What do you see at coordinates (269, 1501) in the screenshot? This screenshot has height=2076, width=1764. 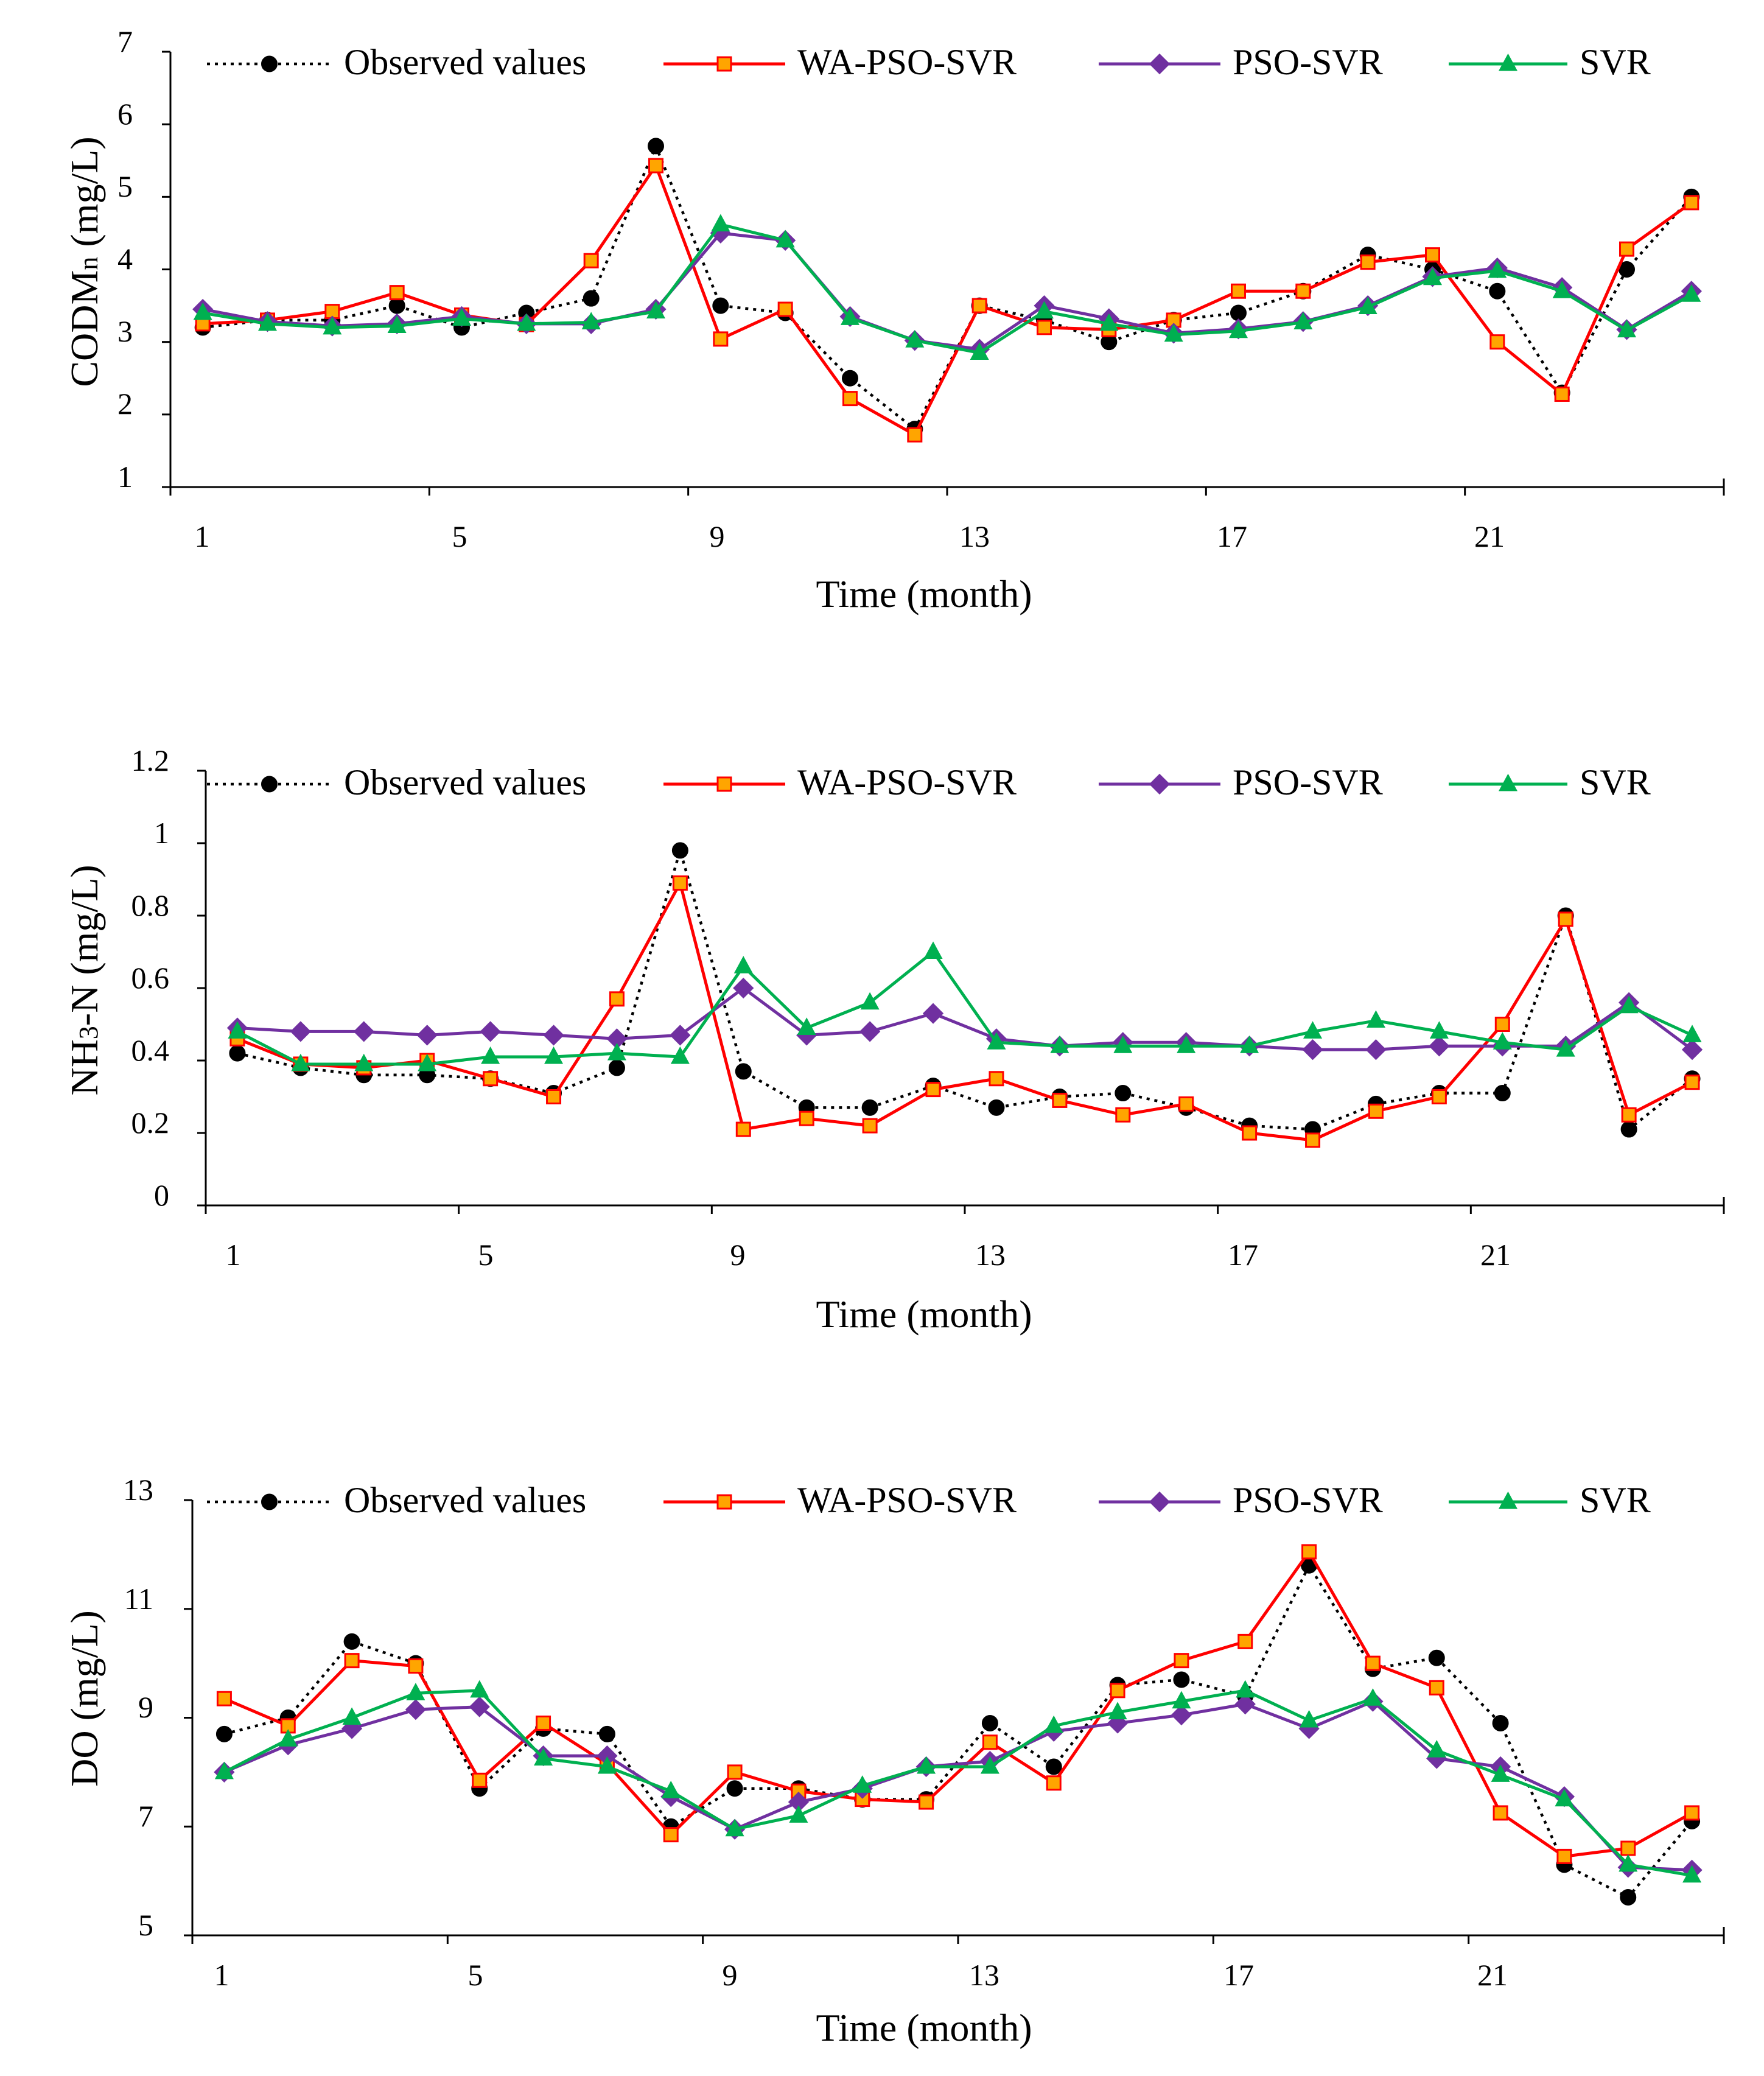 I see `legend-marker-observed` at bounding box center [269, 1501].